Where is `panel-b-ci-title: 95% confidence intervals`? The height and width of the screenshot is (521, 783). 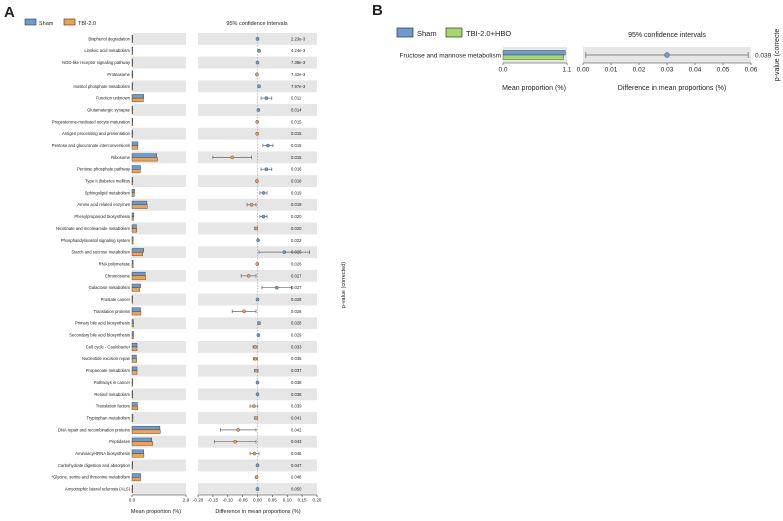 panel-b-ci-title: 95% confidence intervals is located at coordinates (667, 35).